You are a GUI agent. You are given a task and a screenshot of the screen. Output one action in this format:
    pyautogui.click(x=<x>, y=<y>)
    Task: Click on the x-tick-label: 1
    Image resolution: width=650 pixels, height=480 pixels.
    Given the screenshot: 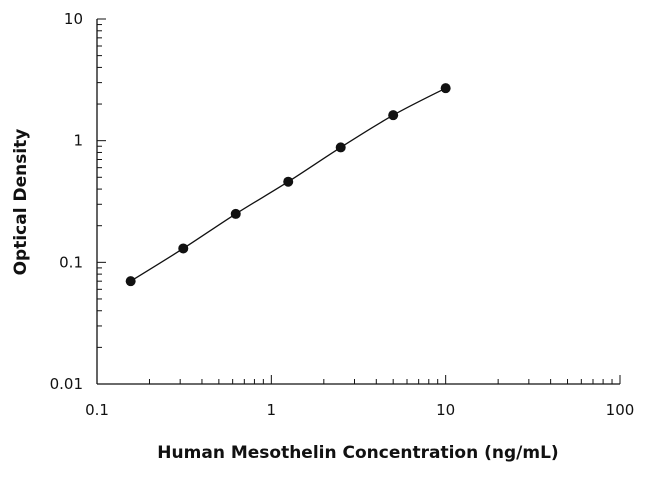 What is the action you would take?
    pyautogui.click(x=272, y=410)
    